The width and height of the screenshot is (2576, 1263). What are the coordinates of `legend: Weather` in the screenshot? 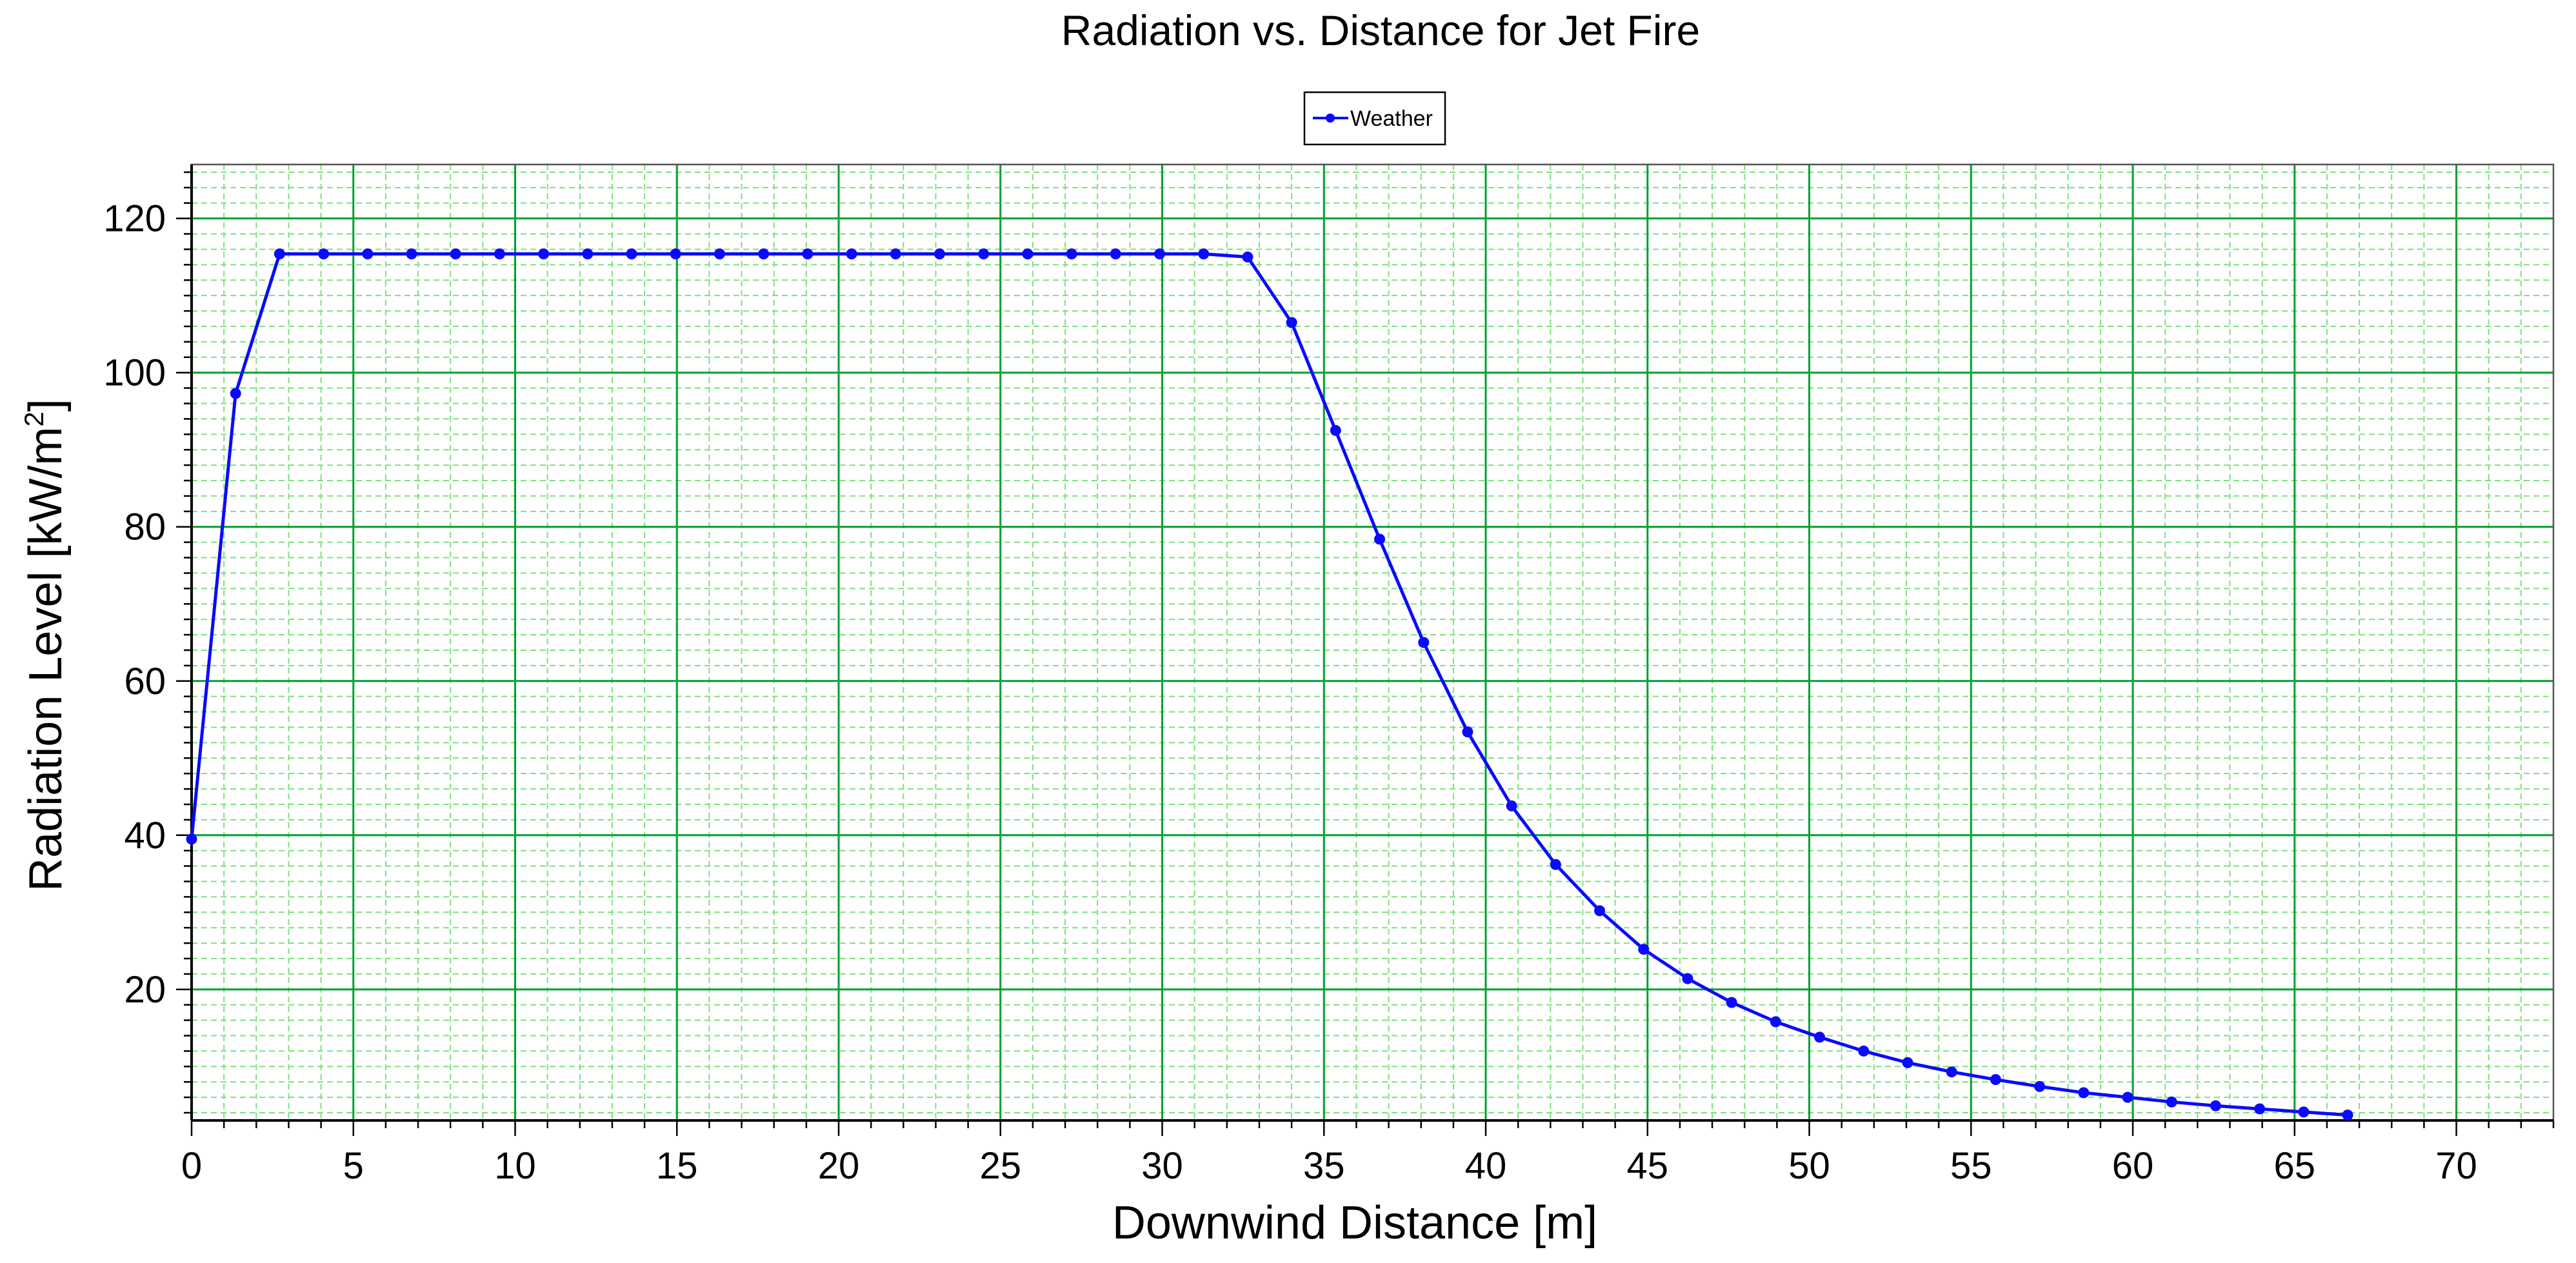 It's located at (1374, 118).